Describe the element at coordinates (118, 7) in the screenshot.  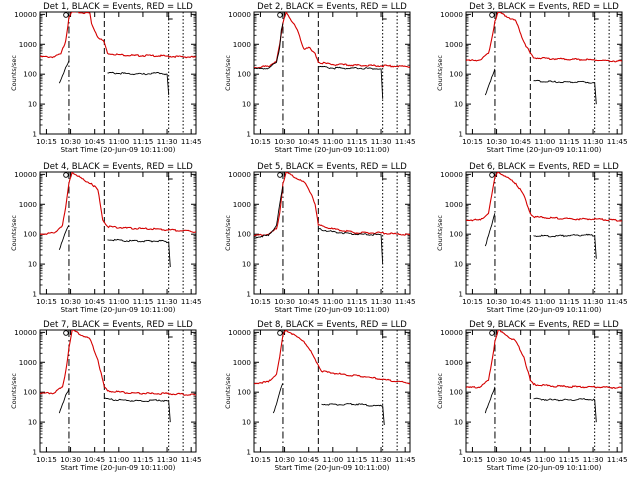
I see `chart-title: Det 1, BLACK = Events, RED = LLD` at that location.